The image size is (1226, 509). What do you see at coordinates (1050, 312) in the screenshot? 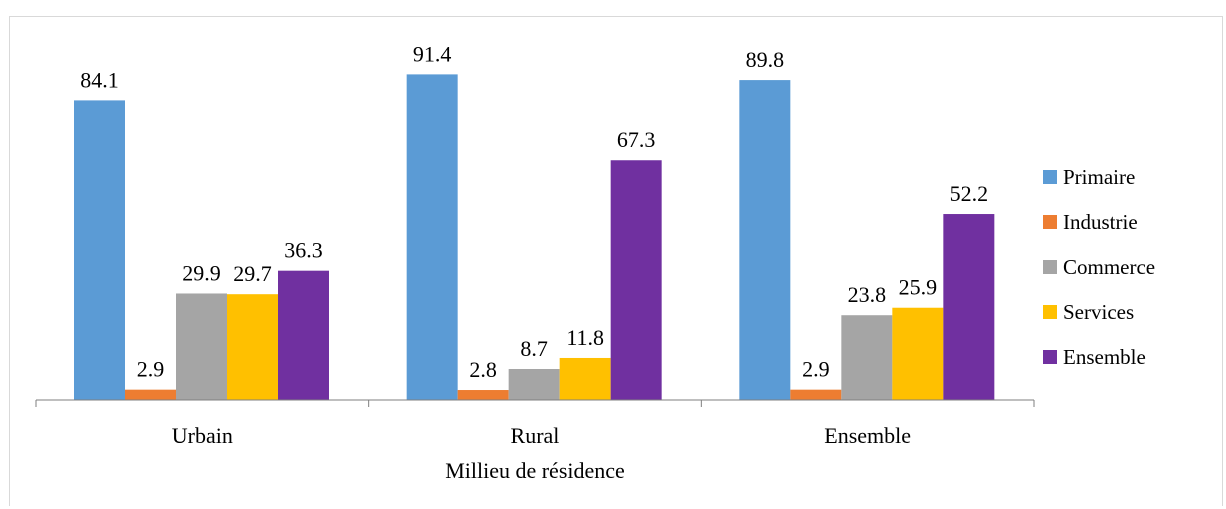
I see `legend-swatch-services` at bounding box center [1050, 312].